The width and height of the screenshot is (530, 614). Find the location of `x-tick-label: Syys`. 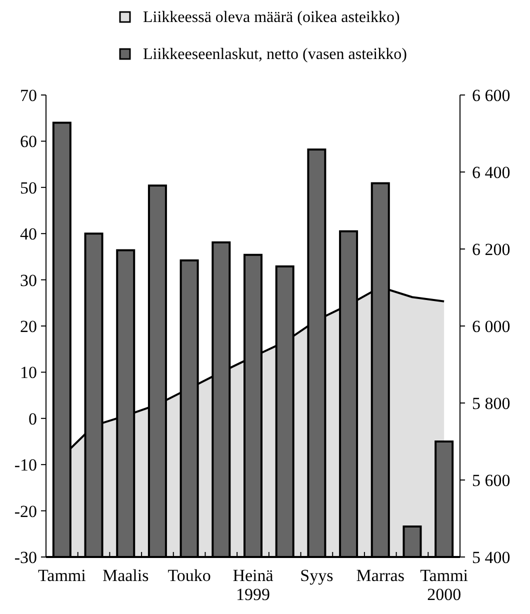

x-tick-label: Syys is located at coordinates (317, 575).